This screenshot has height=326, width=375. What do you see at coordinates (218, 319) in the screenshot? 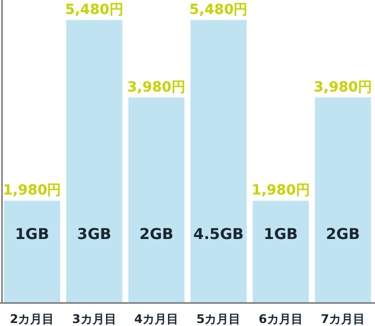
I see `x-tick-label: 5カ月目` at bounding box center [218, 319].